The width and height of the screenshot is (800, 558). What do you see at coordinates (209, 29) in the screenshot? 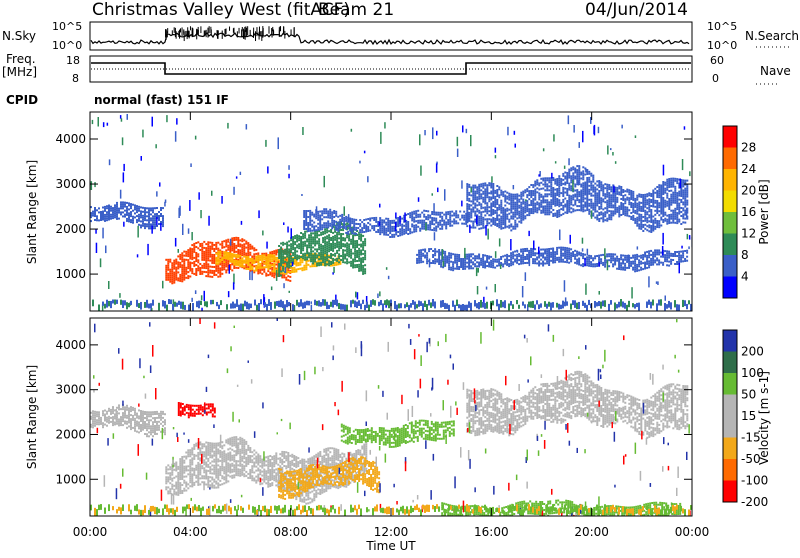
I see `noise-spike` at bounding box center [209, 29].